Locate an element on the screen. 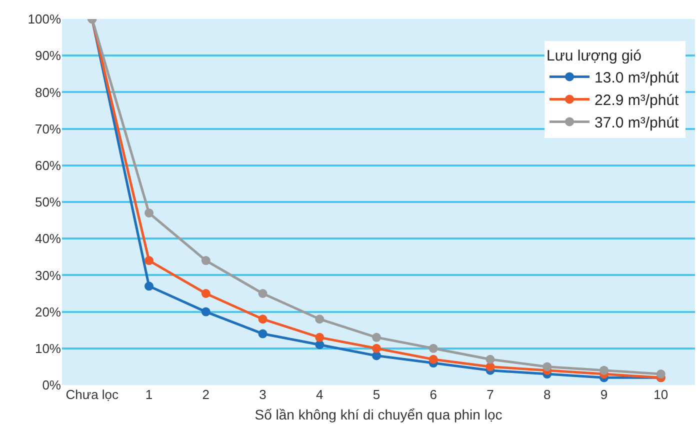  x-tick-label: Chưa lọc is located at coordinates (93, 394).